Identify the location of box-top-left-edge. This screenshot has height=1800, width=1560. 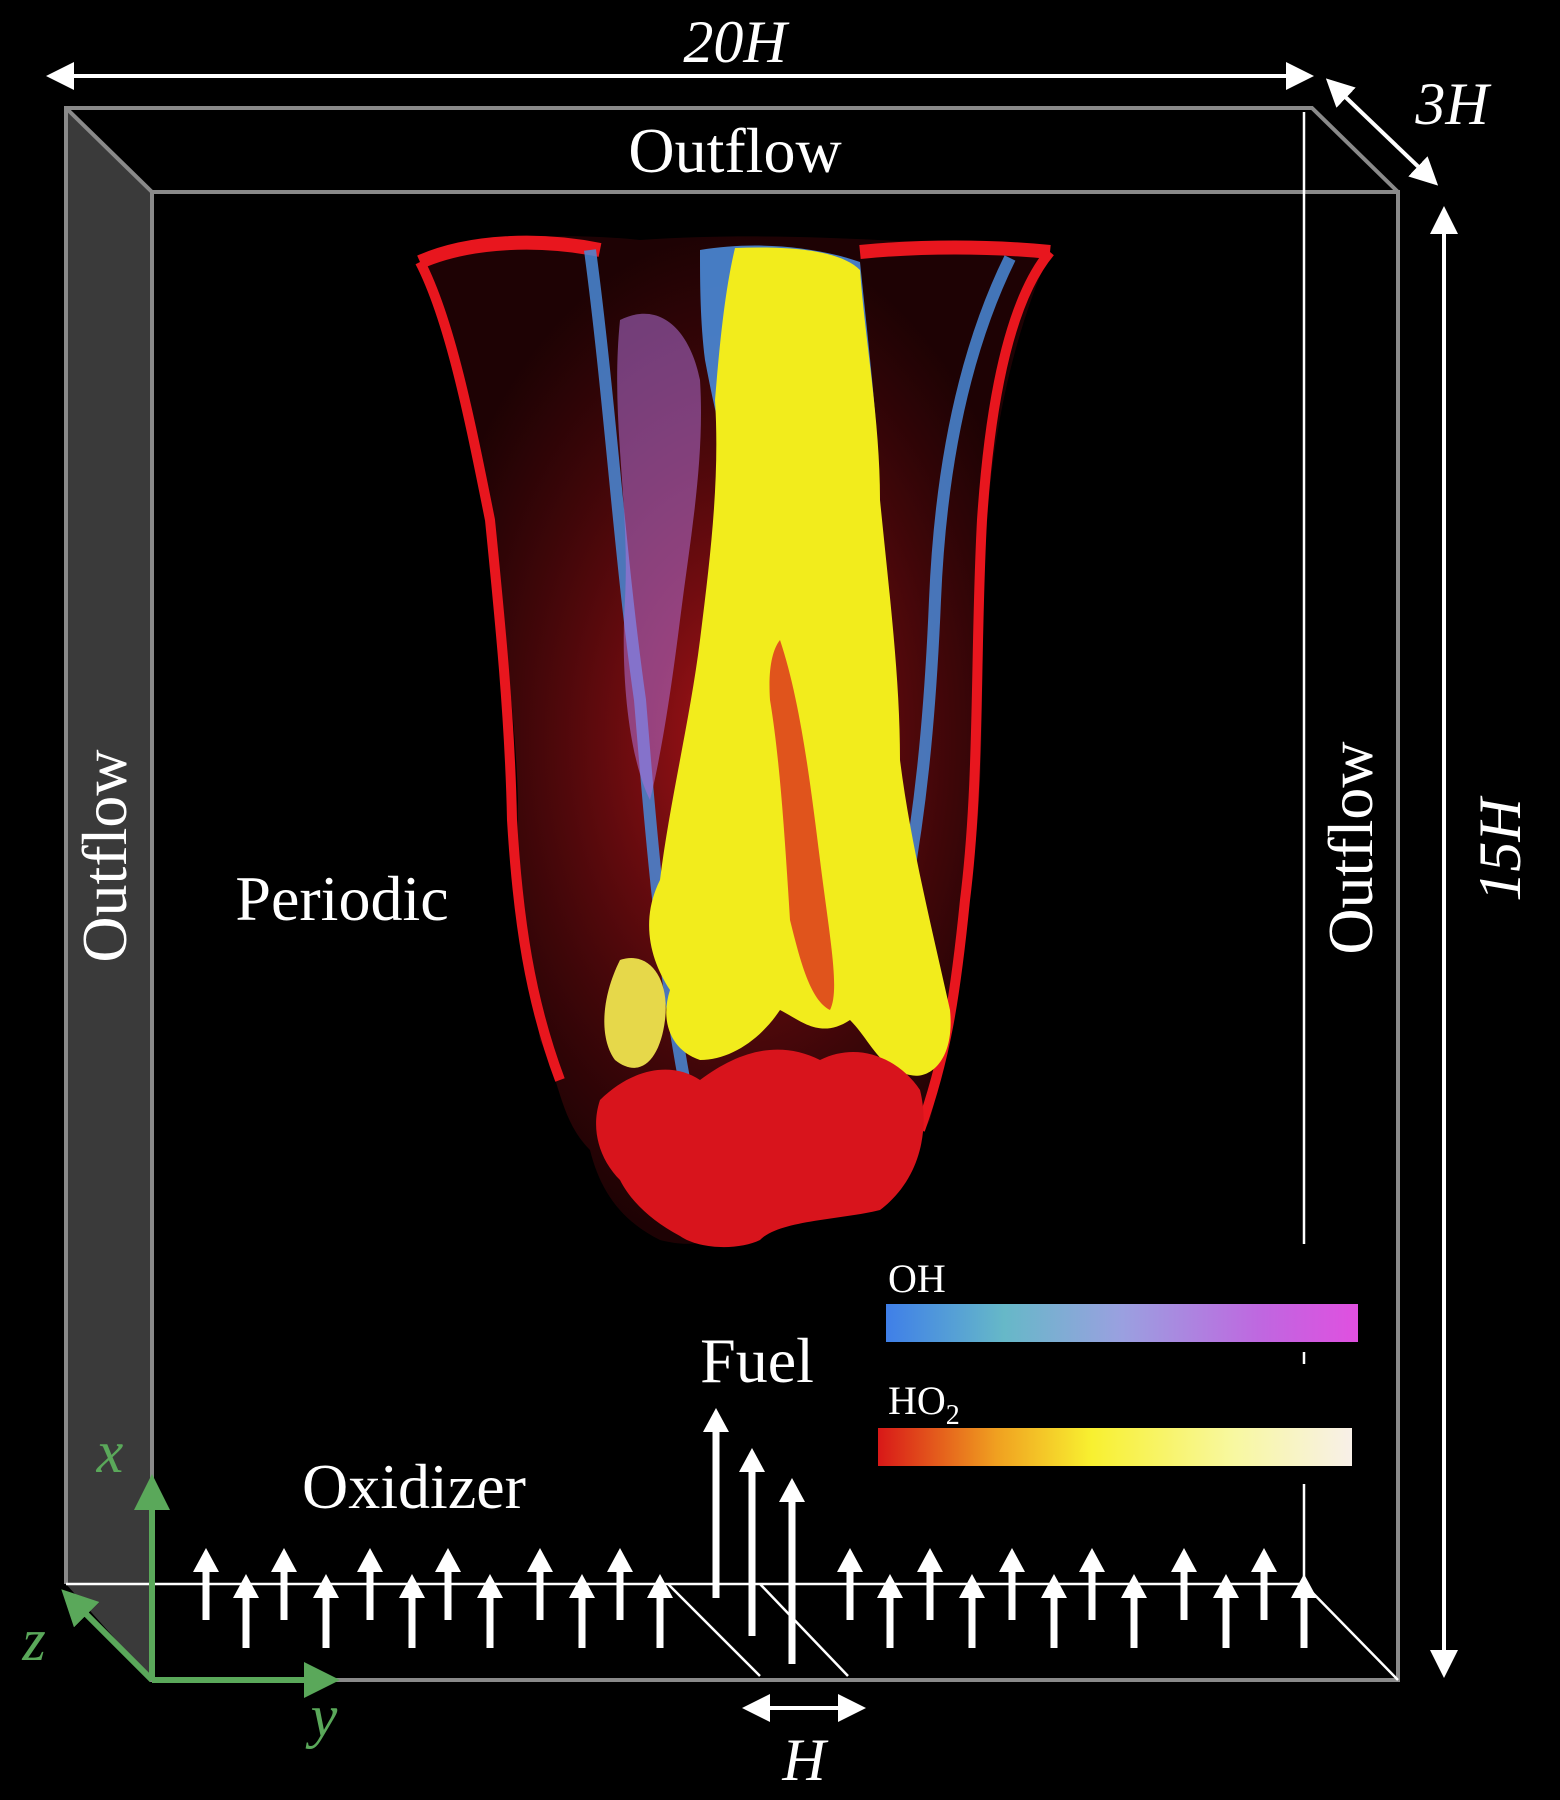
(109, 150).